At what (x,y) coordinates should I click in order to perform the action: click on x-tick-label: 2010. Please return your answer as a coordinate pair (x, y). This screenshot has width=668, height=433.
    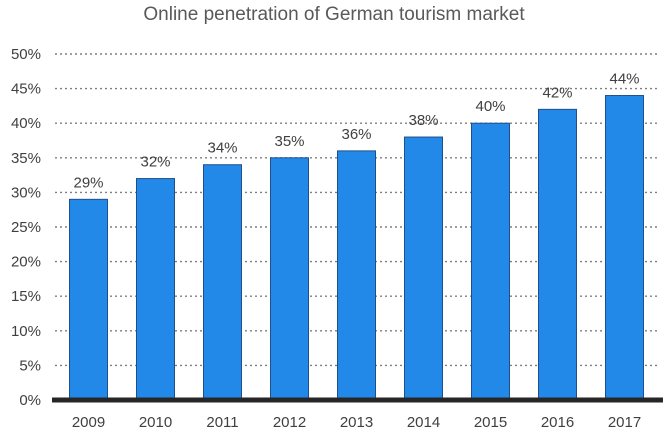
    Looking at the image, I should click on (155, 422).